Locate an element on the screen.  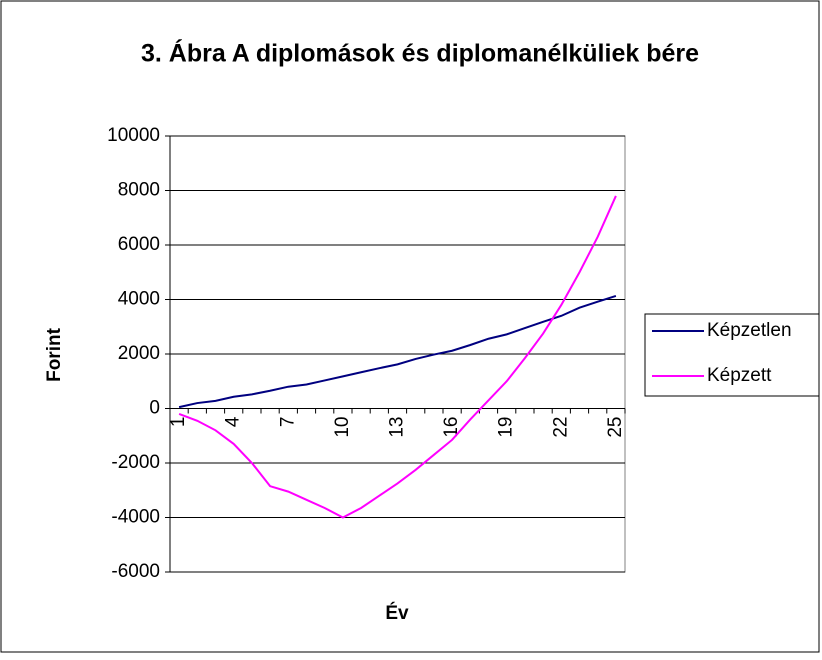
y-tick-label: 6000 is located at coordinates (139, 244).